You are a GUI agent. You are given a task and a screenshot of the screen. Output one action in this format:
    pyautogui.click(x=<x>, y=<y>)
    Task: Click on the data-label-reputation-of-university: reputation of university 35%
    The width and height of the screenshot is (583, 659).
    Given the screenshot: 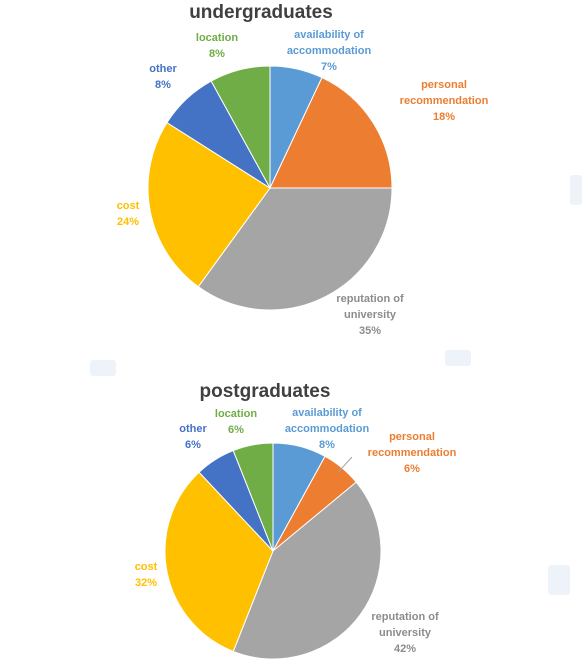 What is the action you would take?
    pyautogui.click(x=370, y=315)
    